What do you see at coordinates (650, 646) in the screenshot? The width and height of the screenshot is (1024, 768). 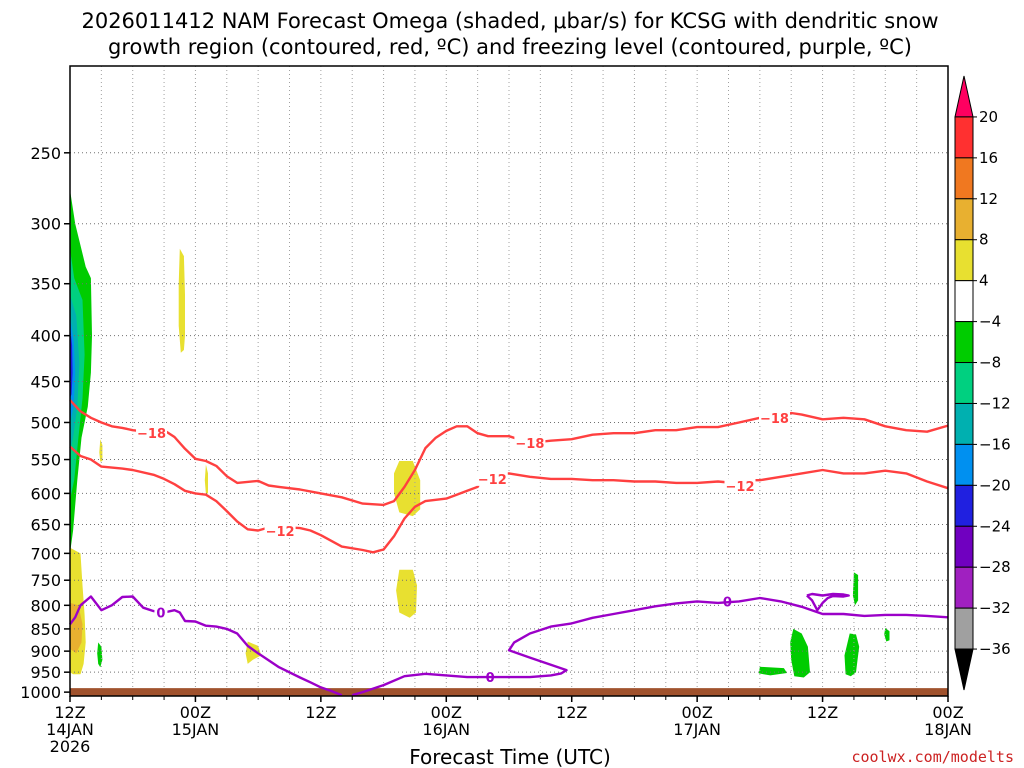 I see `contour-0-east` at bounding box center [650, 646].